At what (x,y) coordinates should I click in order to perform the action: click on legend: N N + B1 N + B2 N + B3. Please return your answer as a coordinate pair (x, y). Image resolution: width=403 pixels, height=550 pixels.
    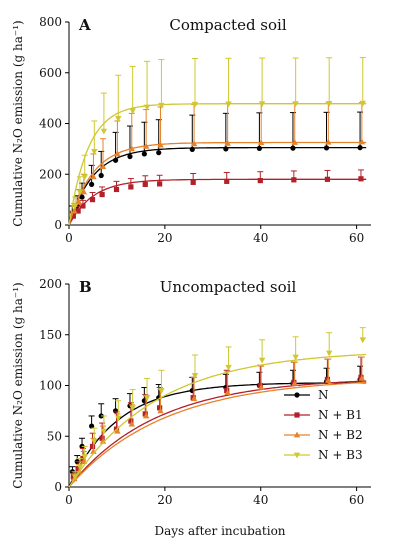
    Looking at the image, I should click on (323, 425).